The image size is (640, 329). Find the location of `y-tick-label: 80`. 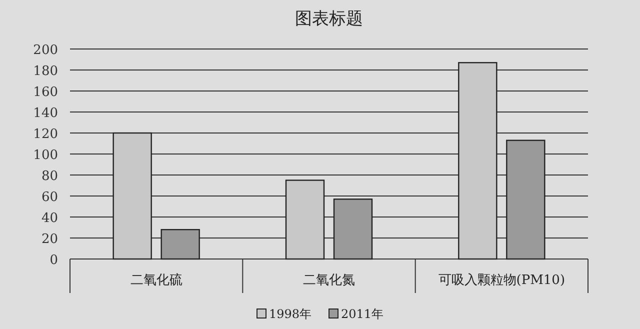

y-tick-label: 80 is located at coordinates (49, 176).